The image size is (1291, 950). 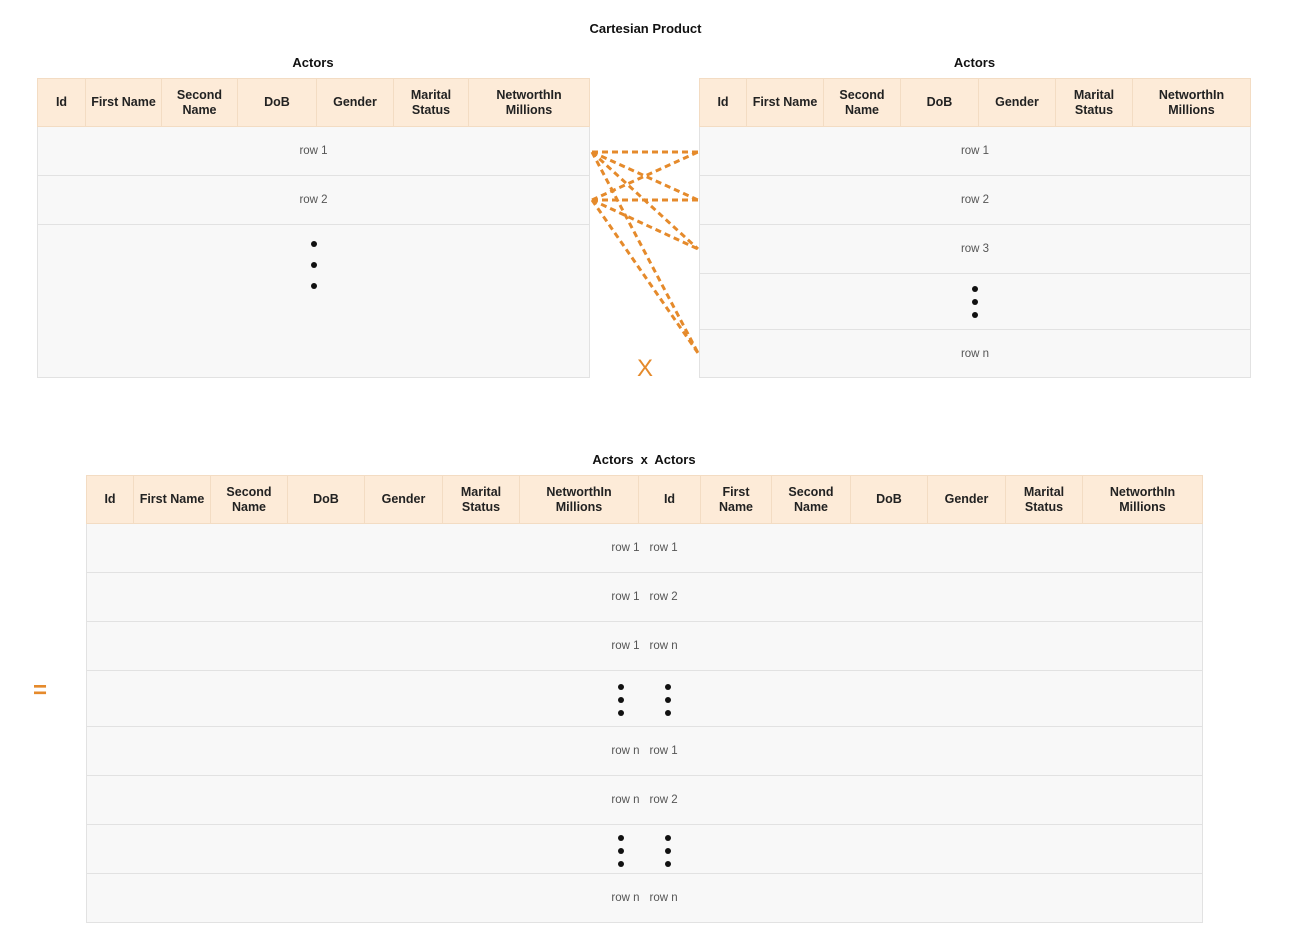 What do you see at coordinates (675, 459) in the screenshot?
I see `result-caption-right: Actors` at bounding box center [675, 459].